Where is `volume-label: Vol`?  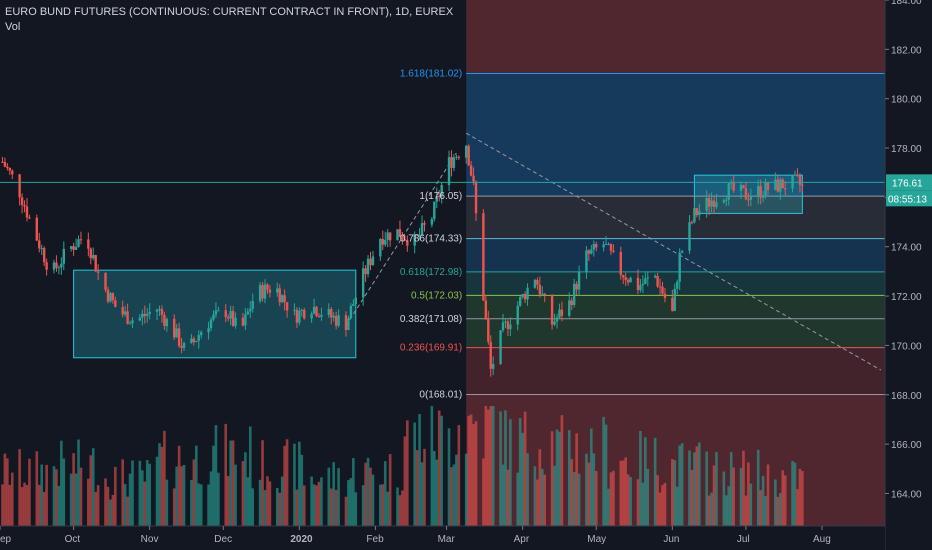 volume-label: Vol is located at coordinates (13, 27).